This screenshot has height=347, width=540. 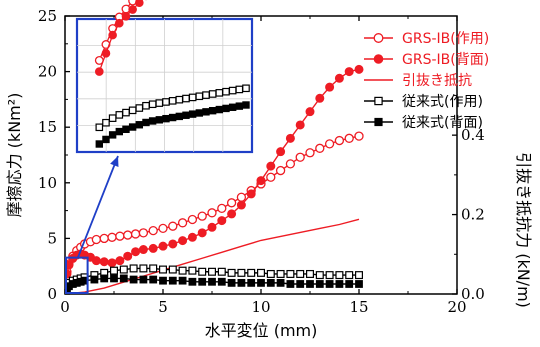 What do you see at coordinates (437, 81) in the screenshot?
I see `legend-label: 引抜き抵抗` at bounding box center [437, 81].